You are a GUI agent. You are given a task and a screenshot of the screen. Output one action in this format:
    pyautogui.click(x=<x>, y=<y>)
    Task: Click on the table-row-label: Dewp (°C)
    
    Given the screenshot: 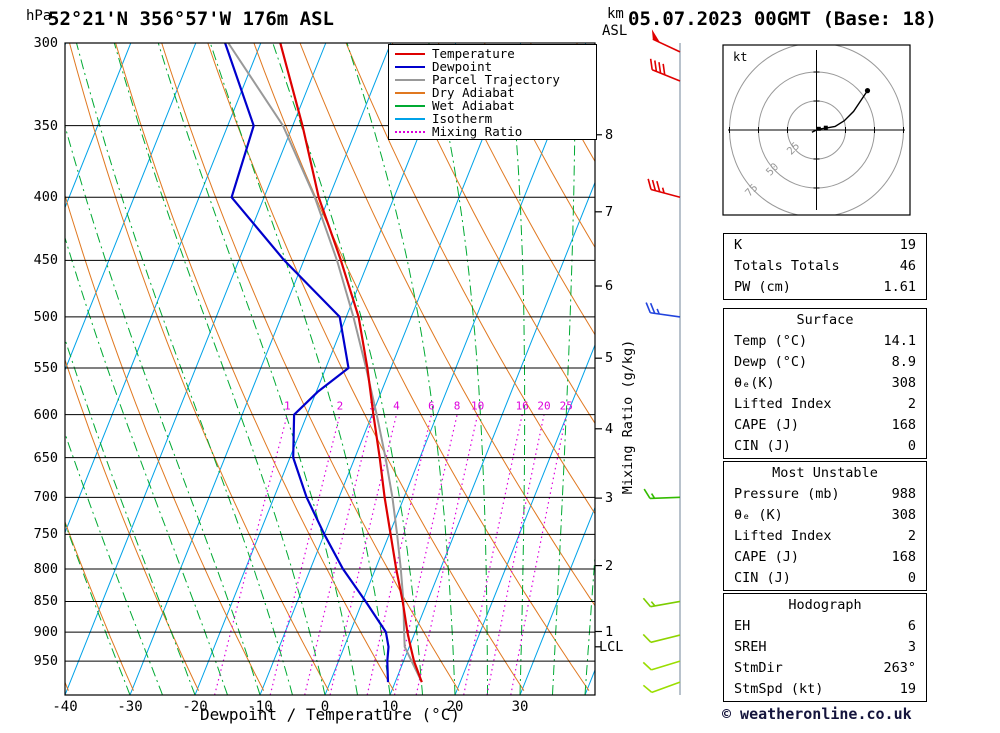 What is the action you would take?
    pyautogui.click(x=771, y=362)
    